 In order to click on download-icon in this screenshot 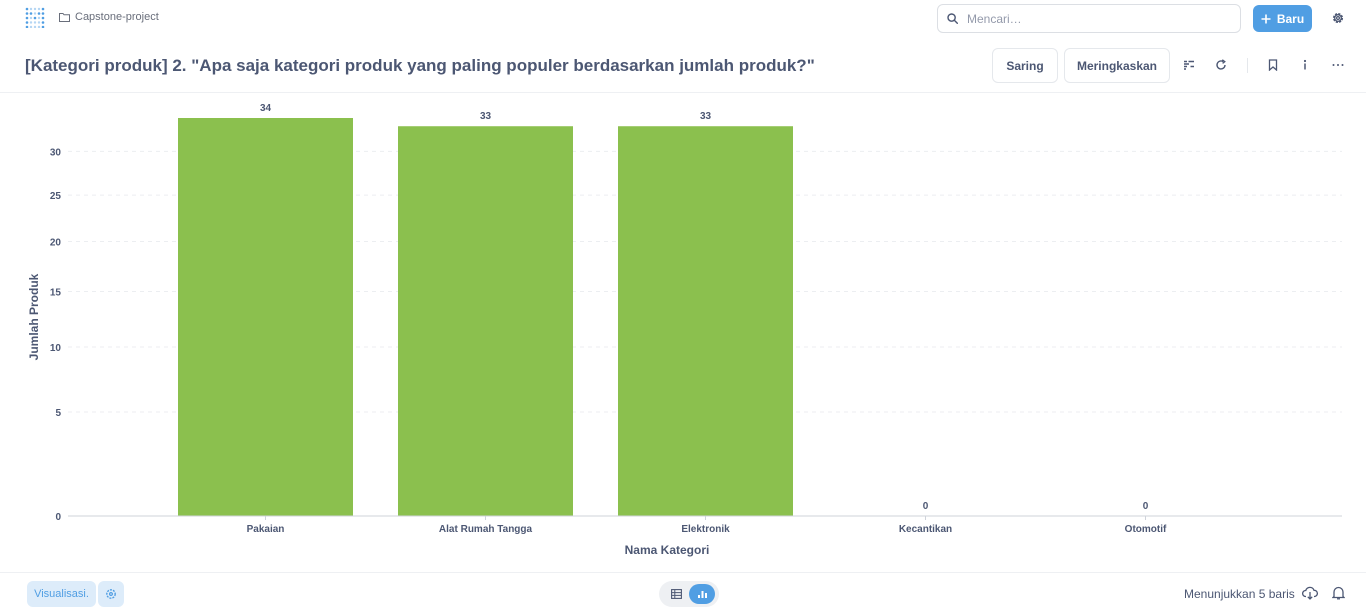, I will do `click(1310, 593)`.